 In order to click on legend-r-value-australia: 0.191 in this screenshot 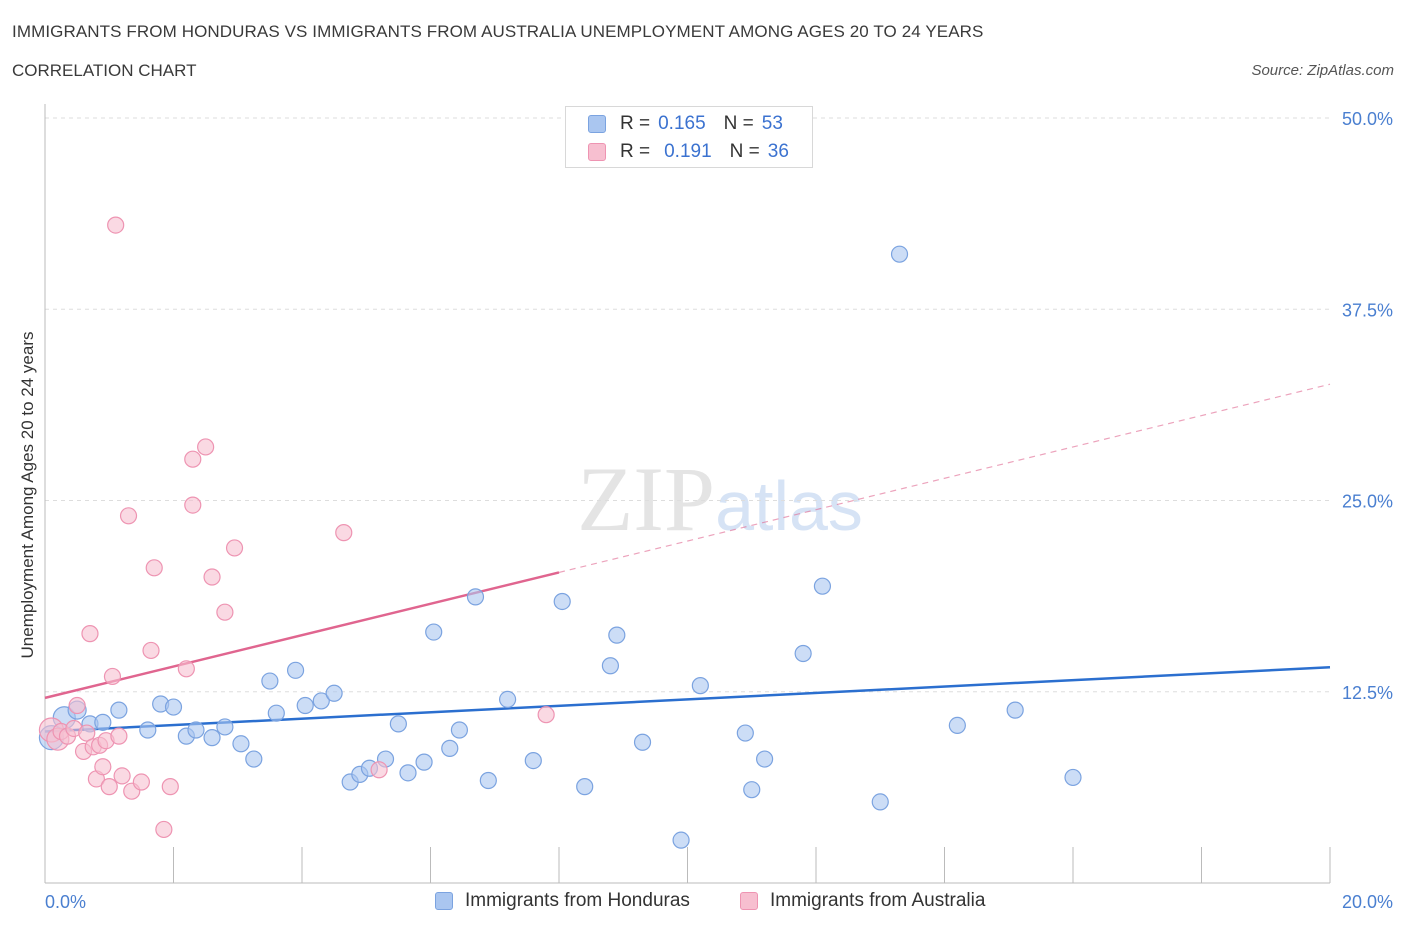, I will do `click(688, 151)`.